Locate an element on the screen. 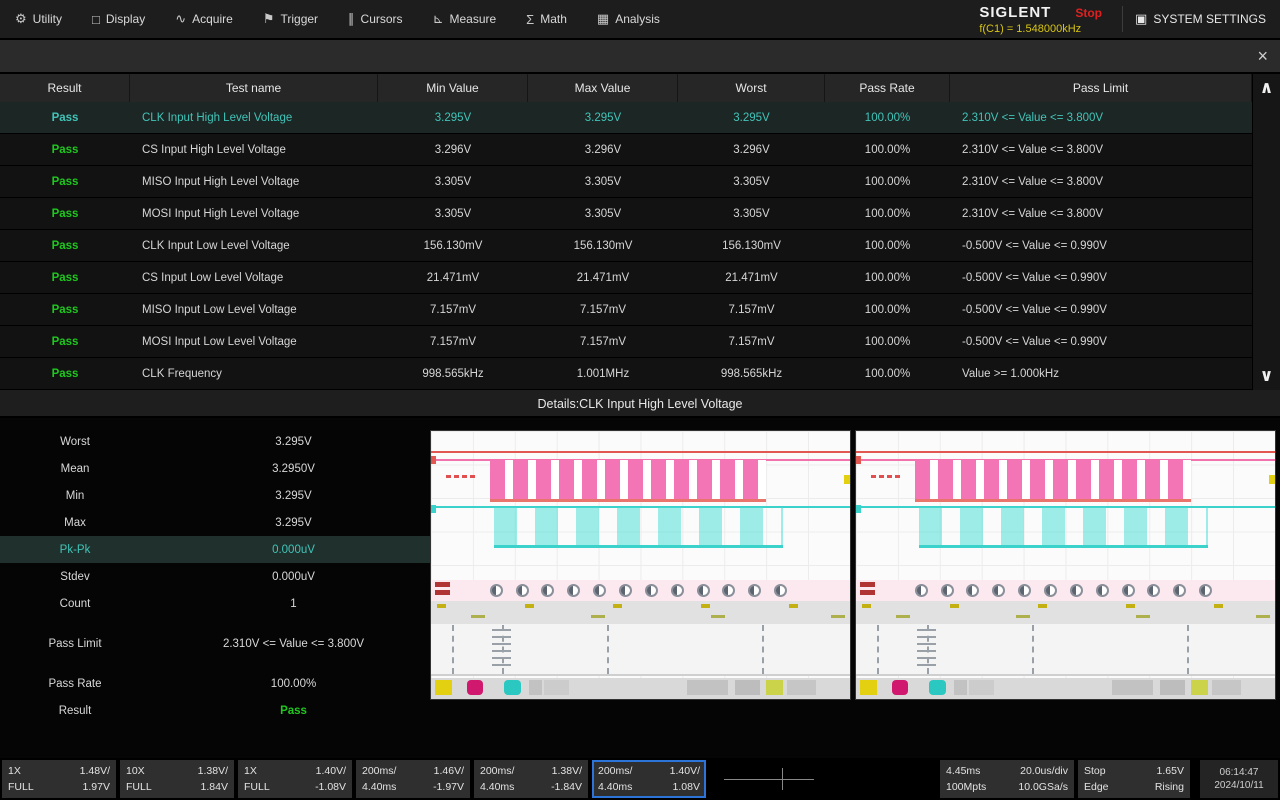 The width and height of the screenshot is (1280, 800). measurement-markers is located at coordinates (638, 590).